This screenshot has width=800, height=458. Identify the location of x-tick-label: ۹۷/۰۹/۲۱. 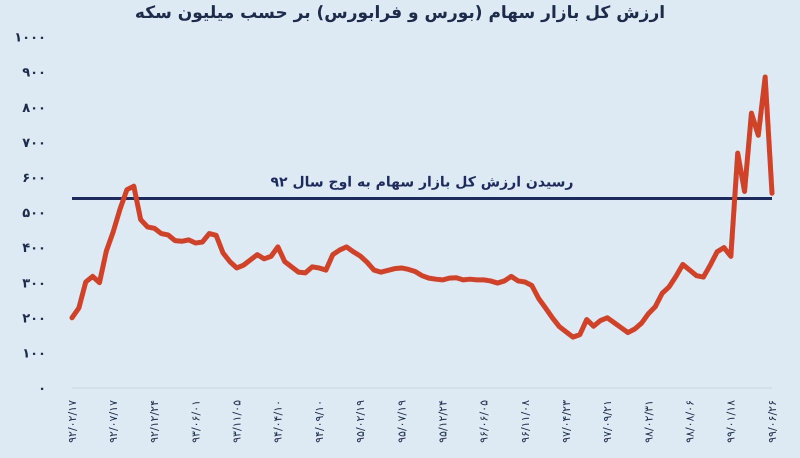
(607, 421).